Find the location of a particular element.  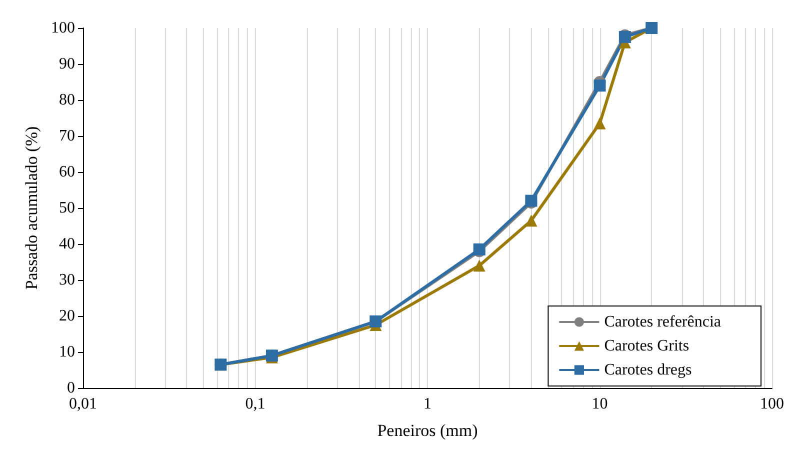

y-tick-label: 30 is located at coordinates (67, 280).